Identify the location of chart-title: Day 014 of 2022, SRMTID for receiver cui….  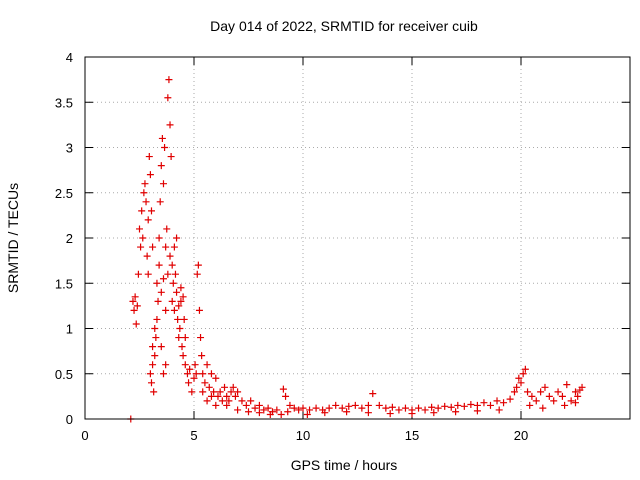
(344, 26).